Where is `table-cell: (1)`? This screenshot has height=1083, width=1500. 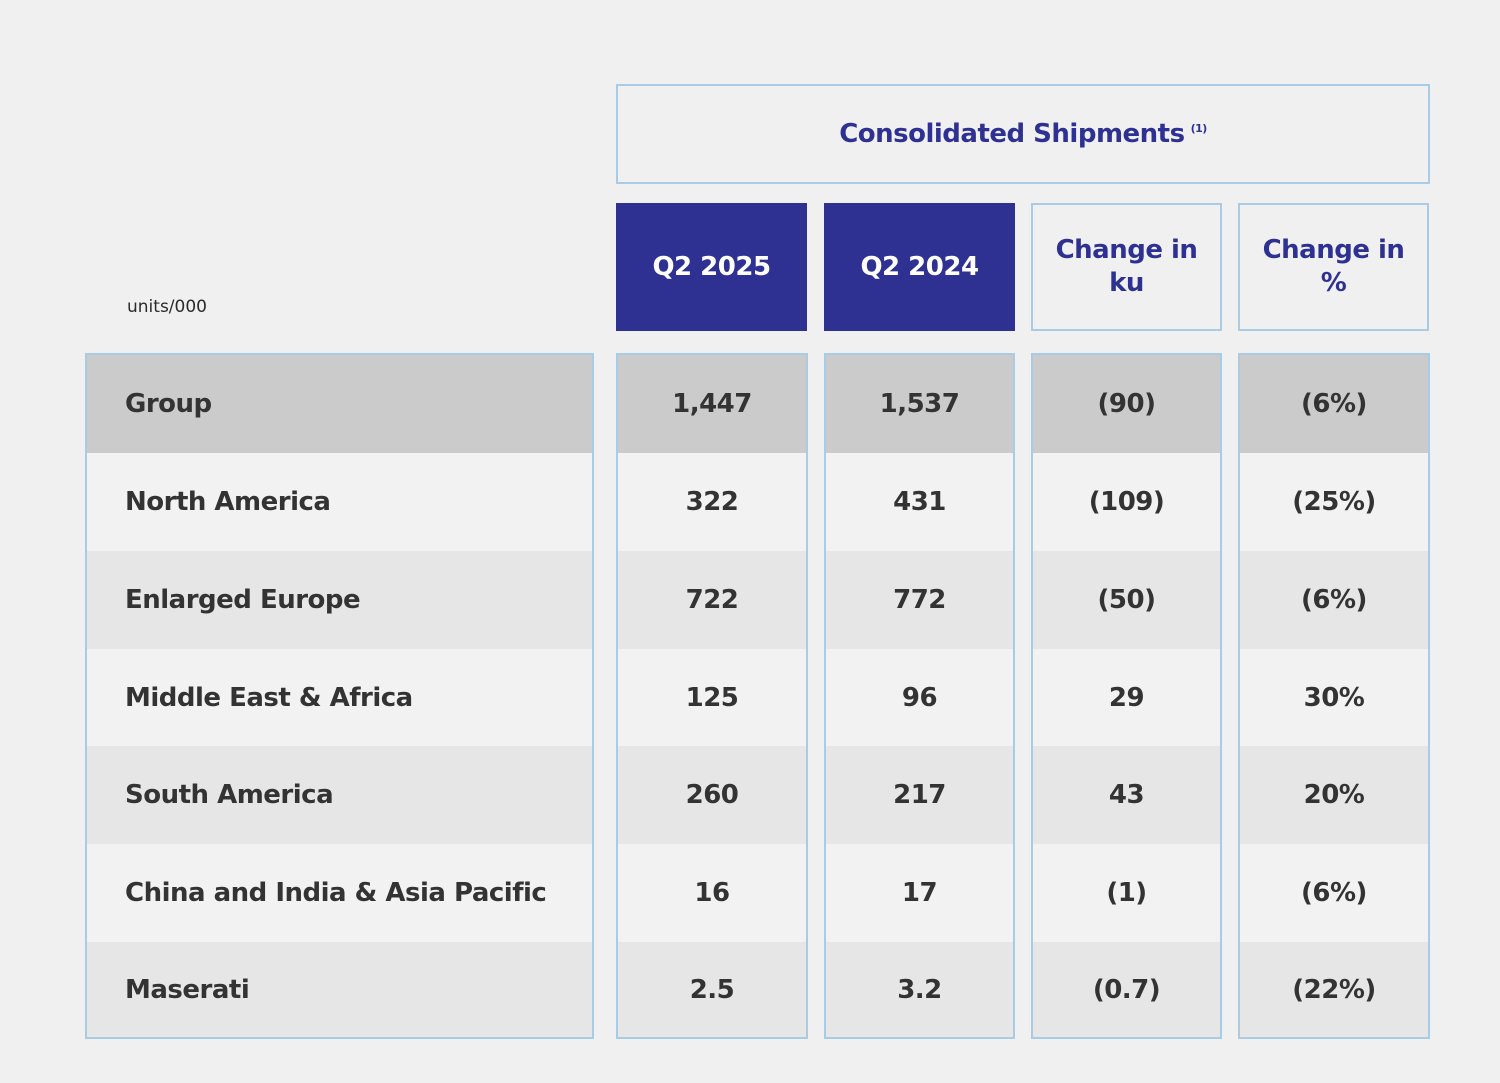 table-cell: (1) is located at coordinates (1126, 893).